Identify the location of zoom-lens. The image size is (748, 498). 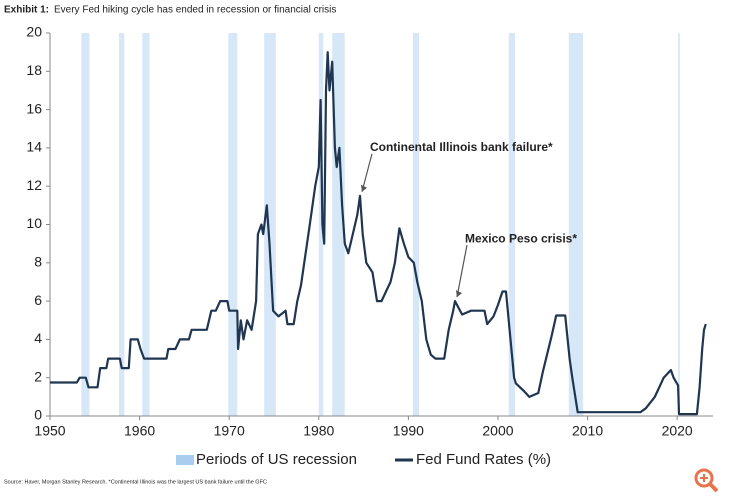
(704, 478).